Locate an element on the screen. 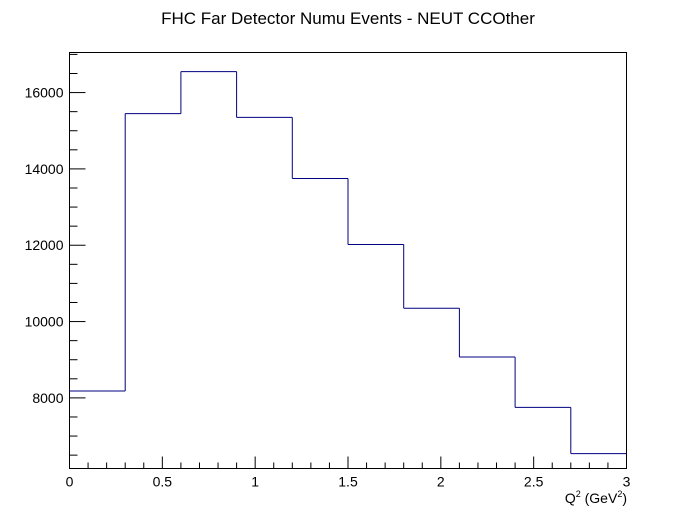 This screenshot has width=696, height=522. x-tick-label: 2.5 is located at coordinates (534, 482).